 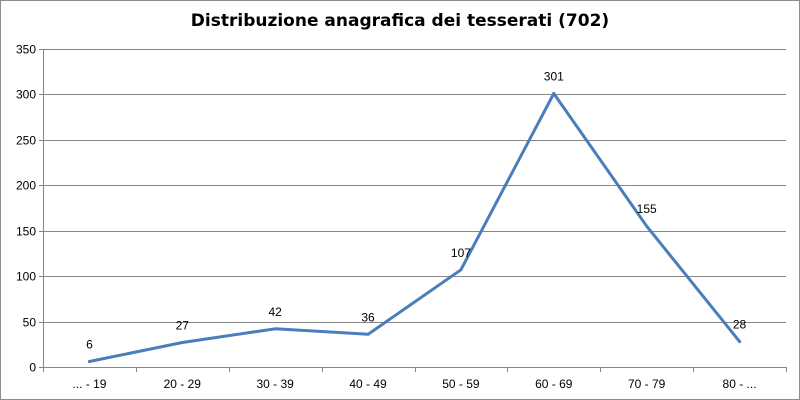 I want to click on data-label-1: 27, so click(x=183, y=325).